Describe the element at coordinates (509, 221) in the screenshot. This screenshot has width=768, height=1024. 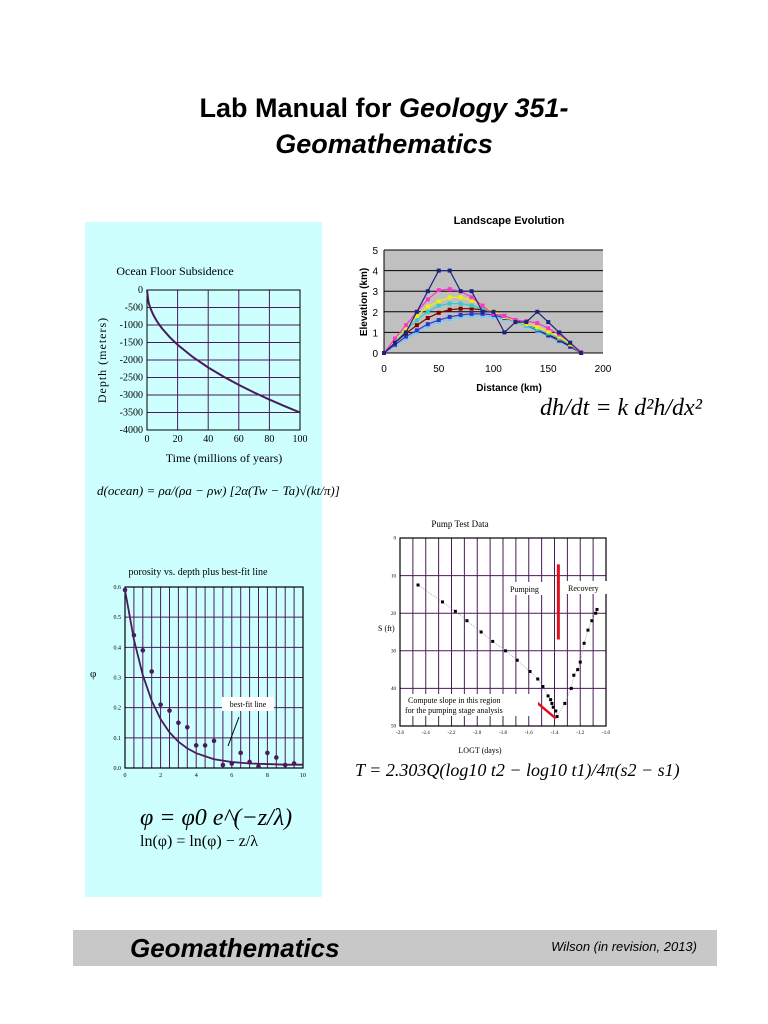
I see `landscape-chart-title: Landscape Evolution` at that location.